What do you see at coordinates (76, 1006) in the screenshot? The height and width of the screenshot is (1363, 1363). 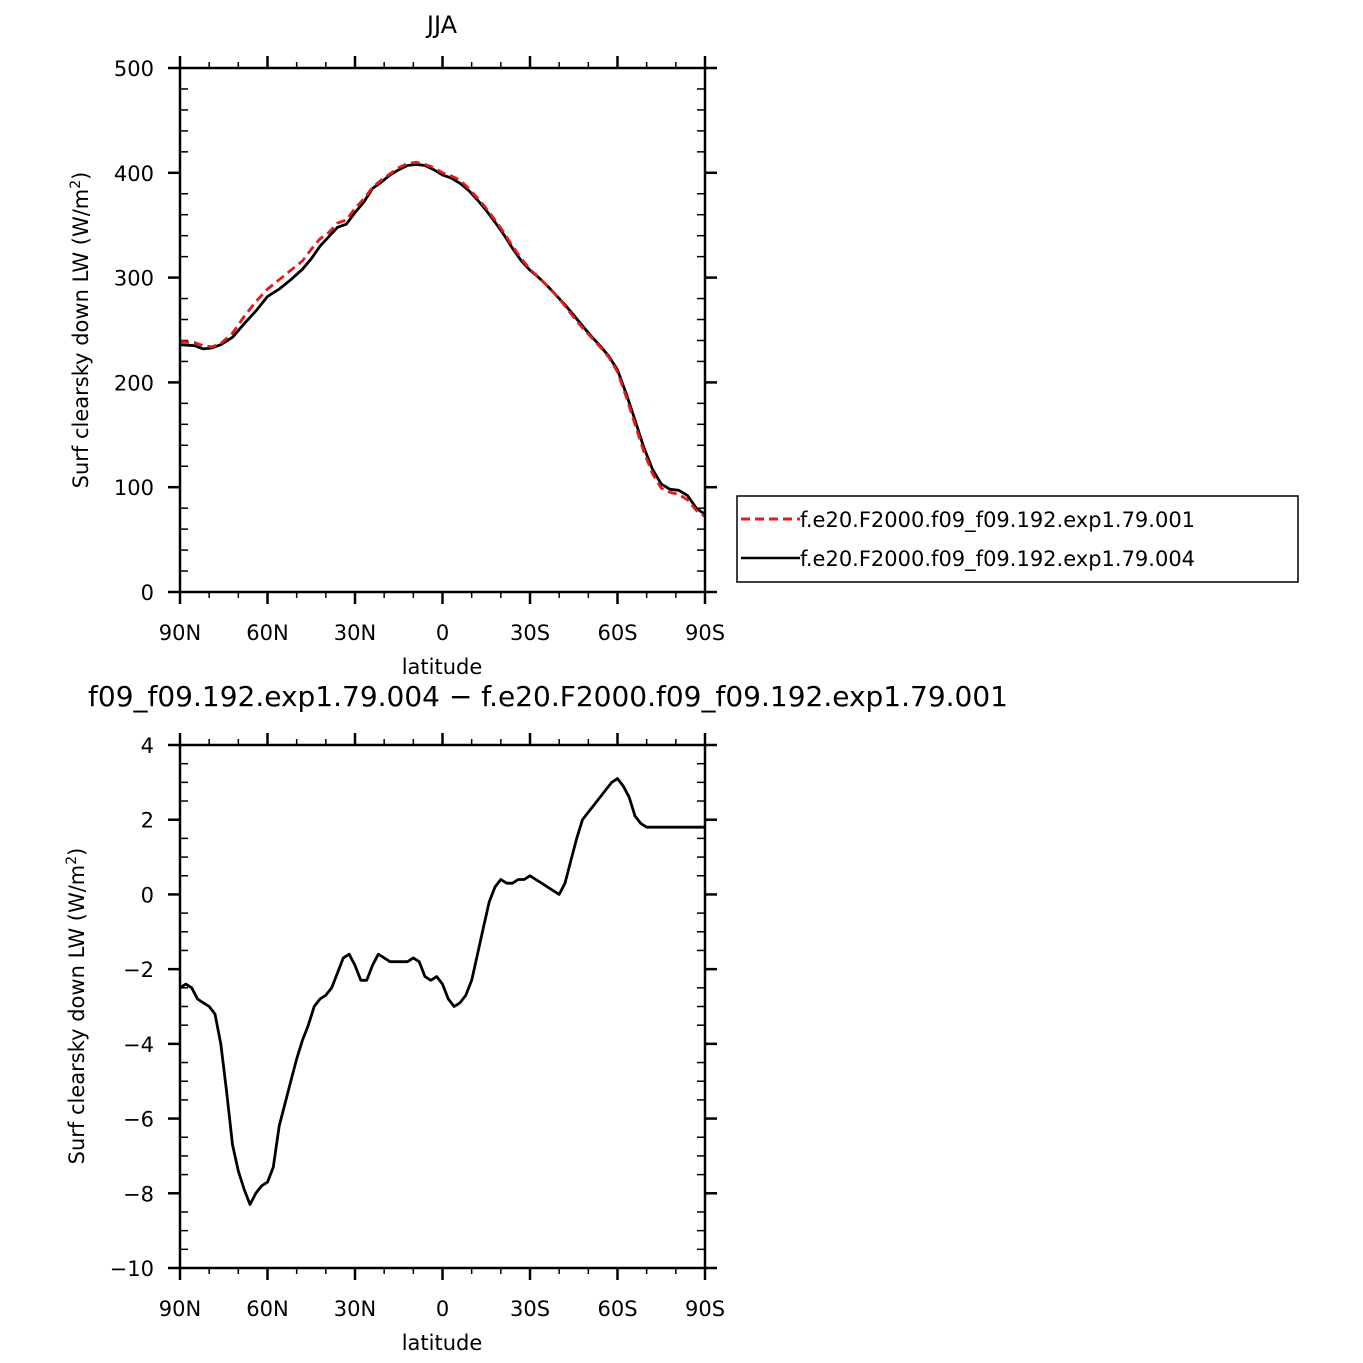 I see `bottom-y-axis-label: Surf clearsky down LW (W/m2)` at bounding box center [76, 1006].